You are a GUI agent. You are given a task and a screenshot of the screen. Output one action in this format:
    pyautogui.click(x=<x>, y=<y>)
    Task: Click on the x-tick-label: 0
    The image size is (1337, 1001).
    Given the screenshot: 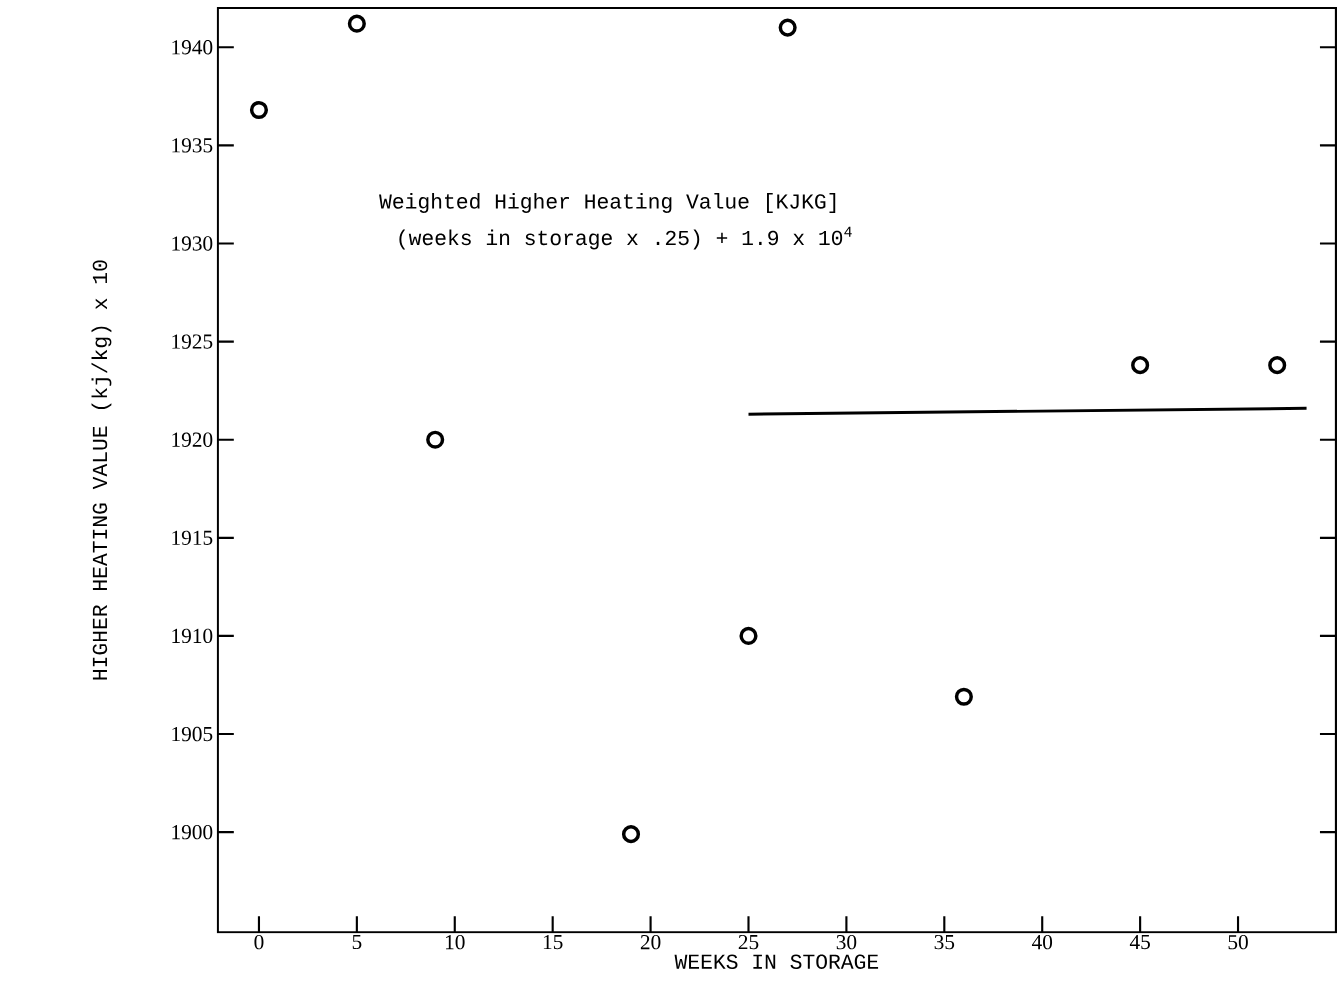 What is the action you would take?
    pyautogui.click(x=259, y=942)
    